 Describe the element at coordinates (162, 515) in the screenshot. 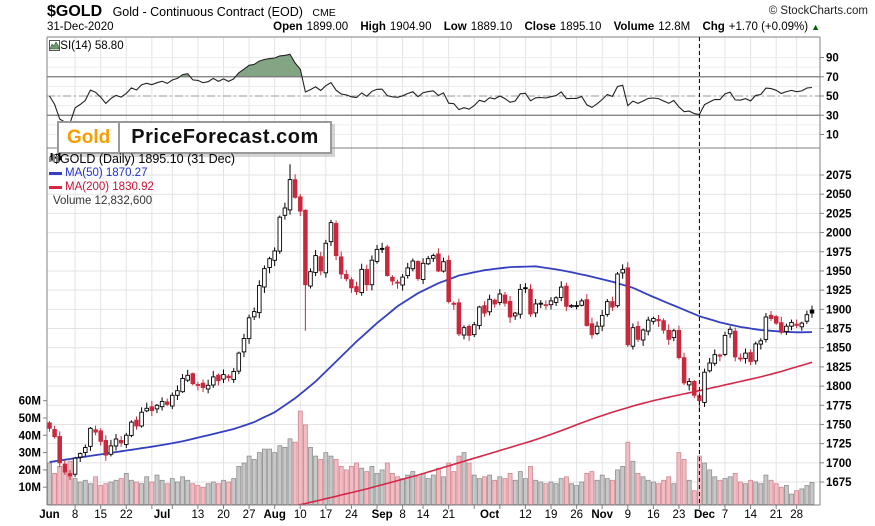

I see `svg-text: Jul` at that location.